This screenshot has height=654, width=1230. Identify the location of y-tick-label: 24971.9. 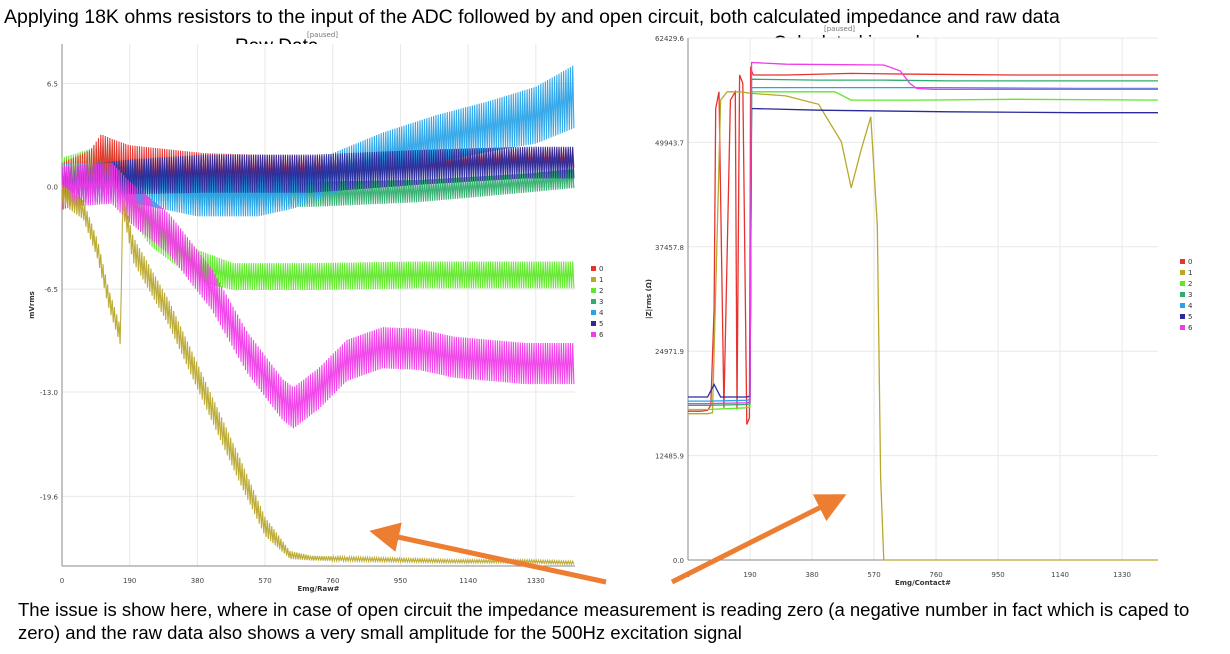
(669, 352).